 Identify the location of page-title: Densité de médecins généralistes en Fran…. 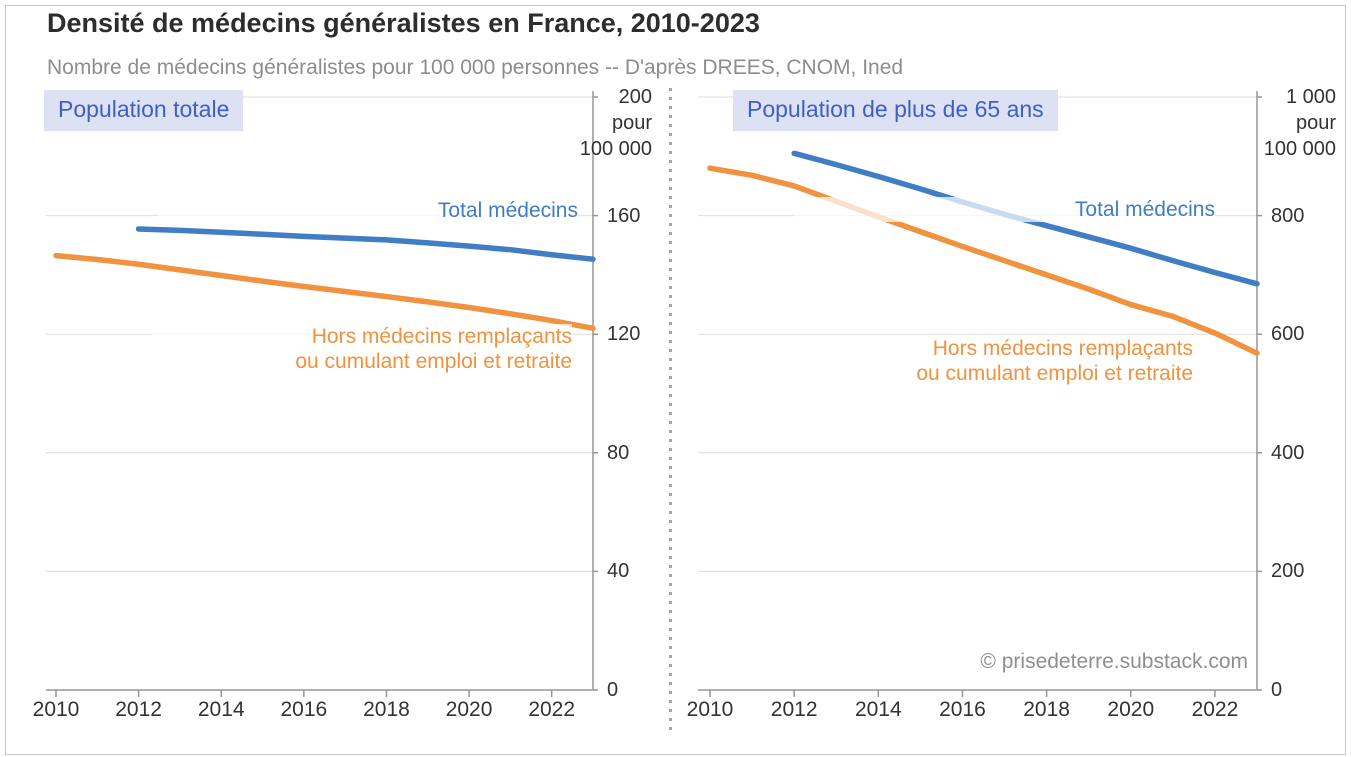
(403, 23).